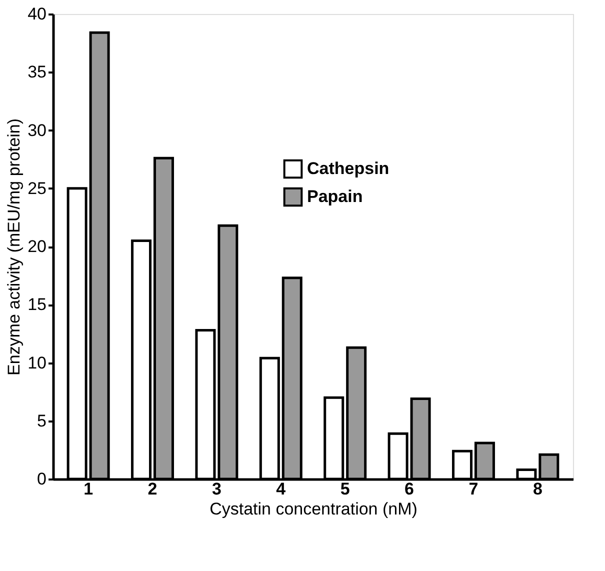  What do you see at coordinates (89, 489) in the screenshot?
I see `x-tick-label: 1` at bounding box center [89, 489].